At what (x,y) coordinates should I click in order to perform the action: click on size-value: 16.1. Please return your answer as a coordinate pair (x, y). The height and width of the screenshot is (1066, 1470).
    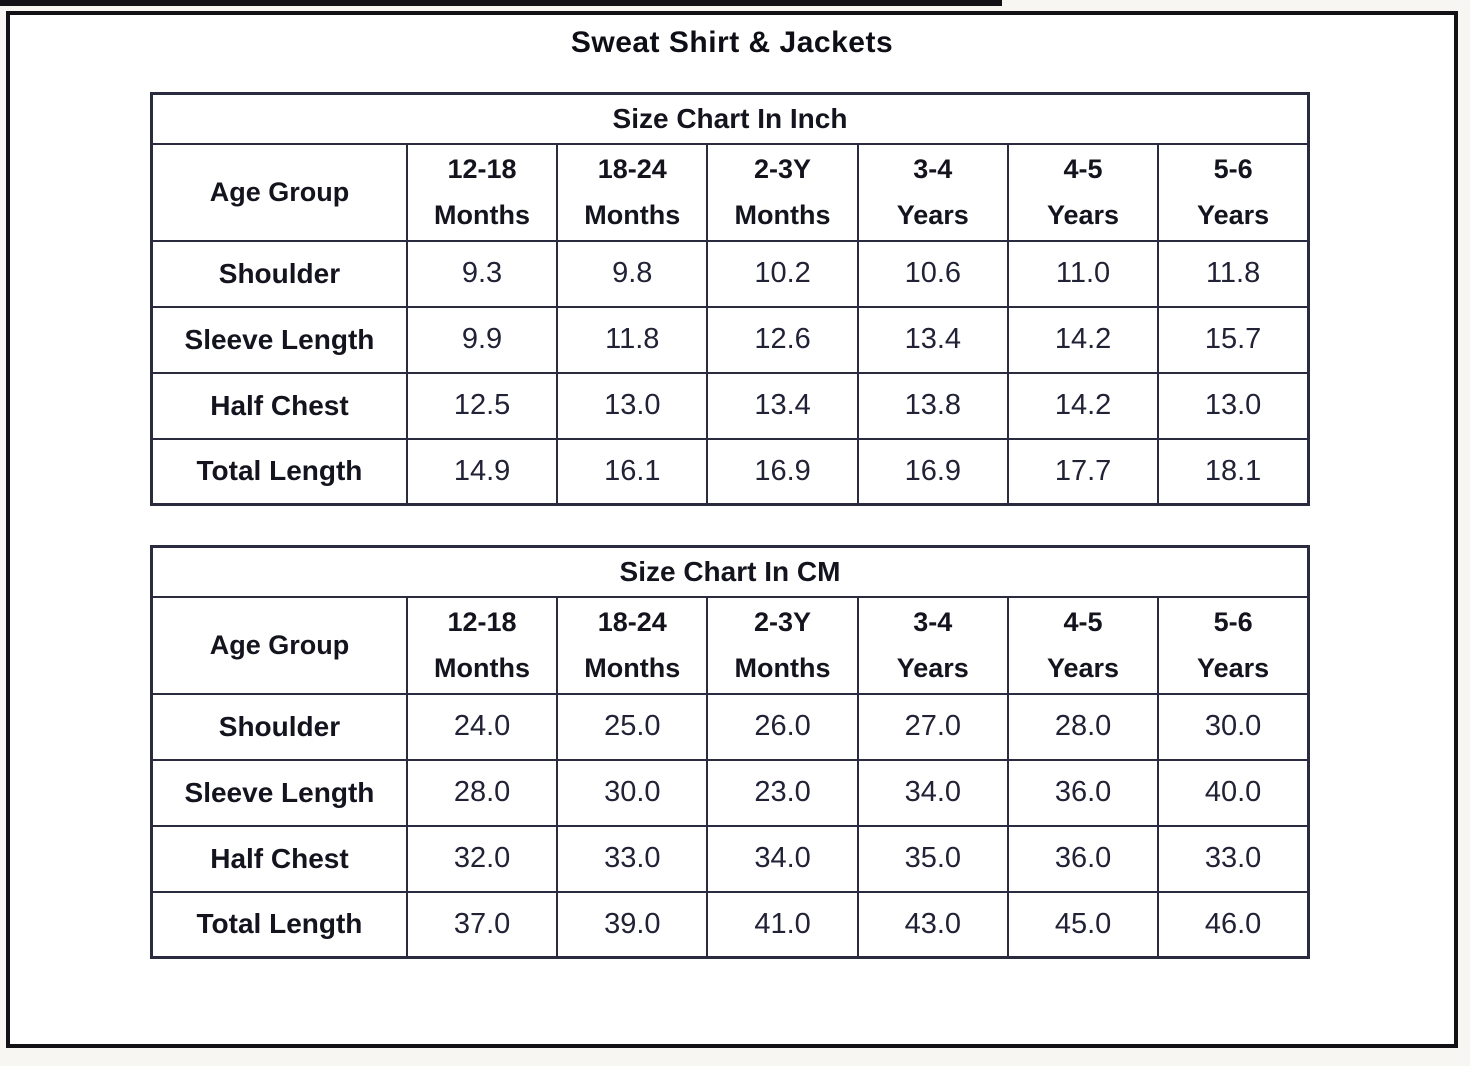
    Looking at the image, I should click on (632, 471).